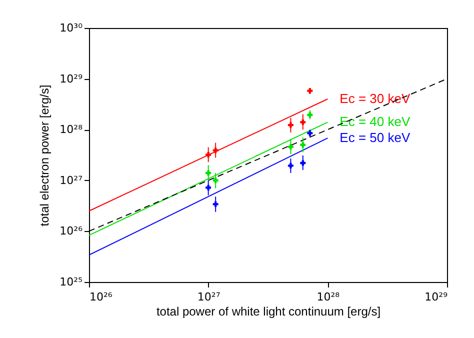  What do you see at coordinates (208, 297) in the screenshot?
I see `x-tick-label: 10²⁷` at bounding box center [208, 297].